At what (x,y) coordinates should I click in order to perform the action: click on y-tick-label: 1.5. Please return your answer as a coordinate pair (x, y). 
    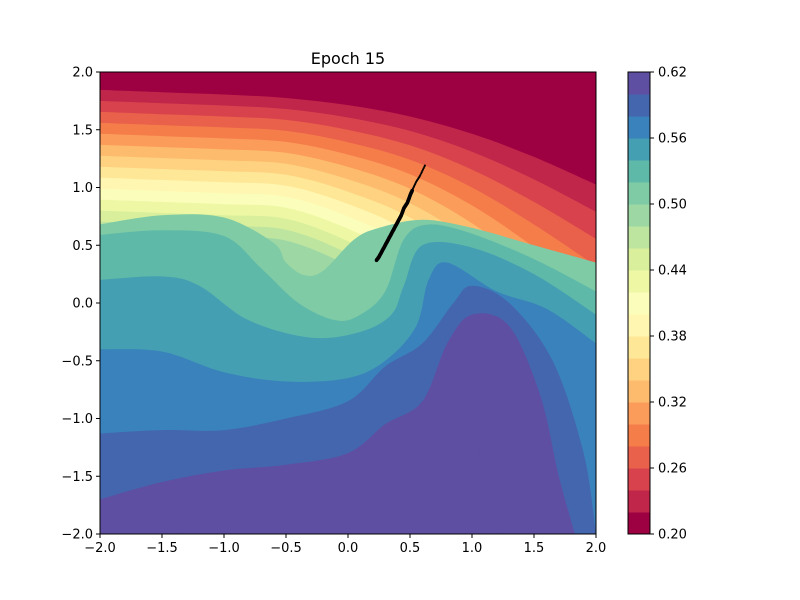
    Looking at the image, I should click on (82, 130).